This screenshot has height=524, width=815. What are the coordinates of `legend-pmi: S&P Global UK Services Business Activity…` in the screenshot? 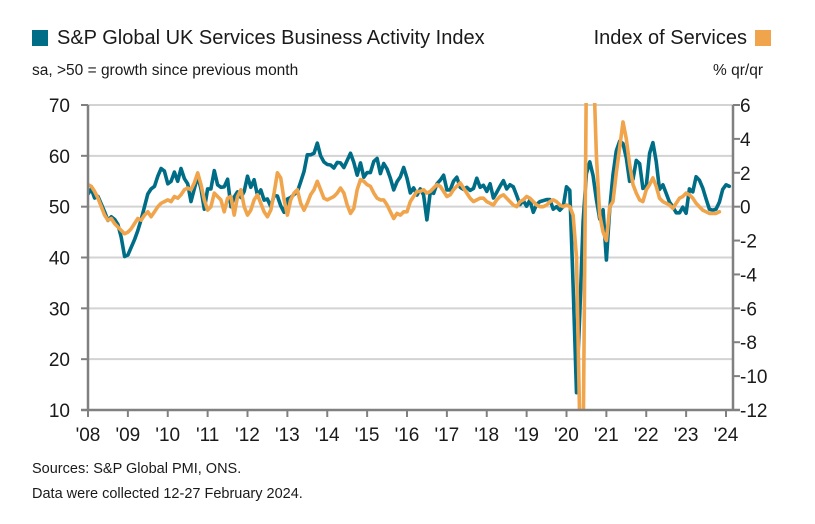 It's located at (258, 38).